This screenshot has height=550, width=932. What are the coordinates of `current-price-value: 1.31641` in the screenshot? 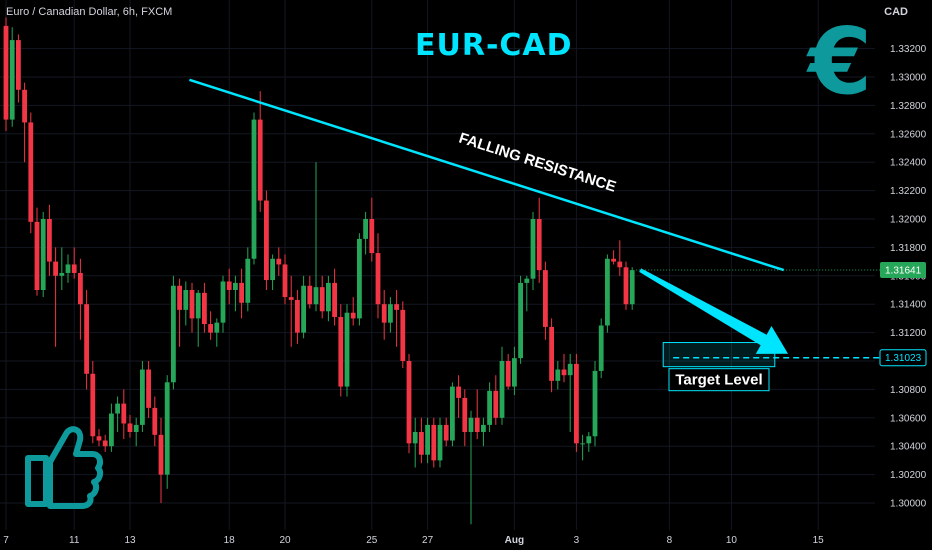 It's located at (903, 270).